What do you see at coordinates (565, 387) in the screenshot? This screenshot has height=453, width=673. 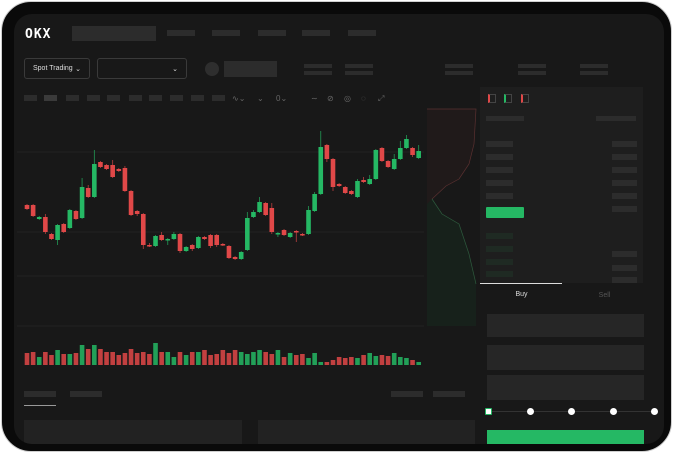 I see `total-input` at bounding box center [565, 387].